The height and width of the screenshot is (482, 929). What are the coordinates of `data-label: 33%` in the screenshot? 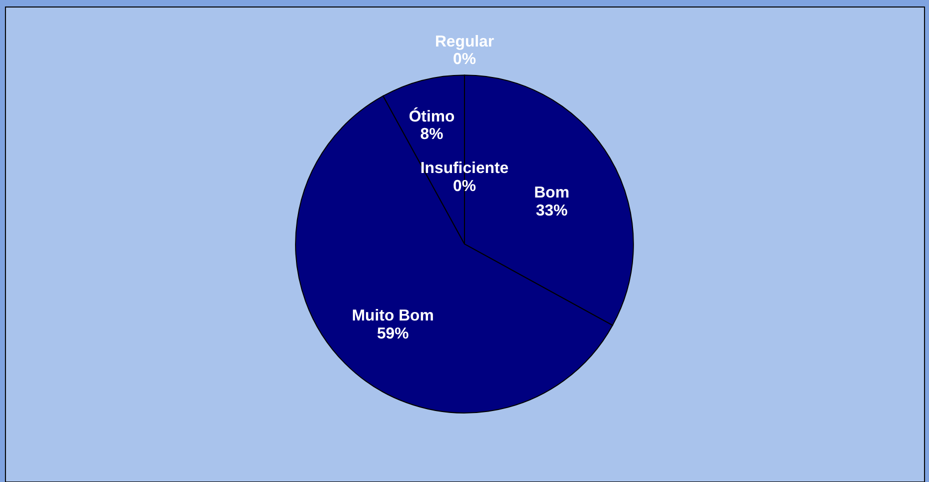 It's located at (552, 211).